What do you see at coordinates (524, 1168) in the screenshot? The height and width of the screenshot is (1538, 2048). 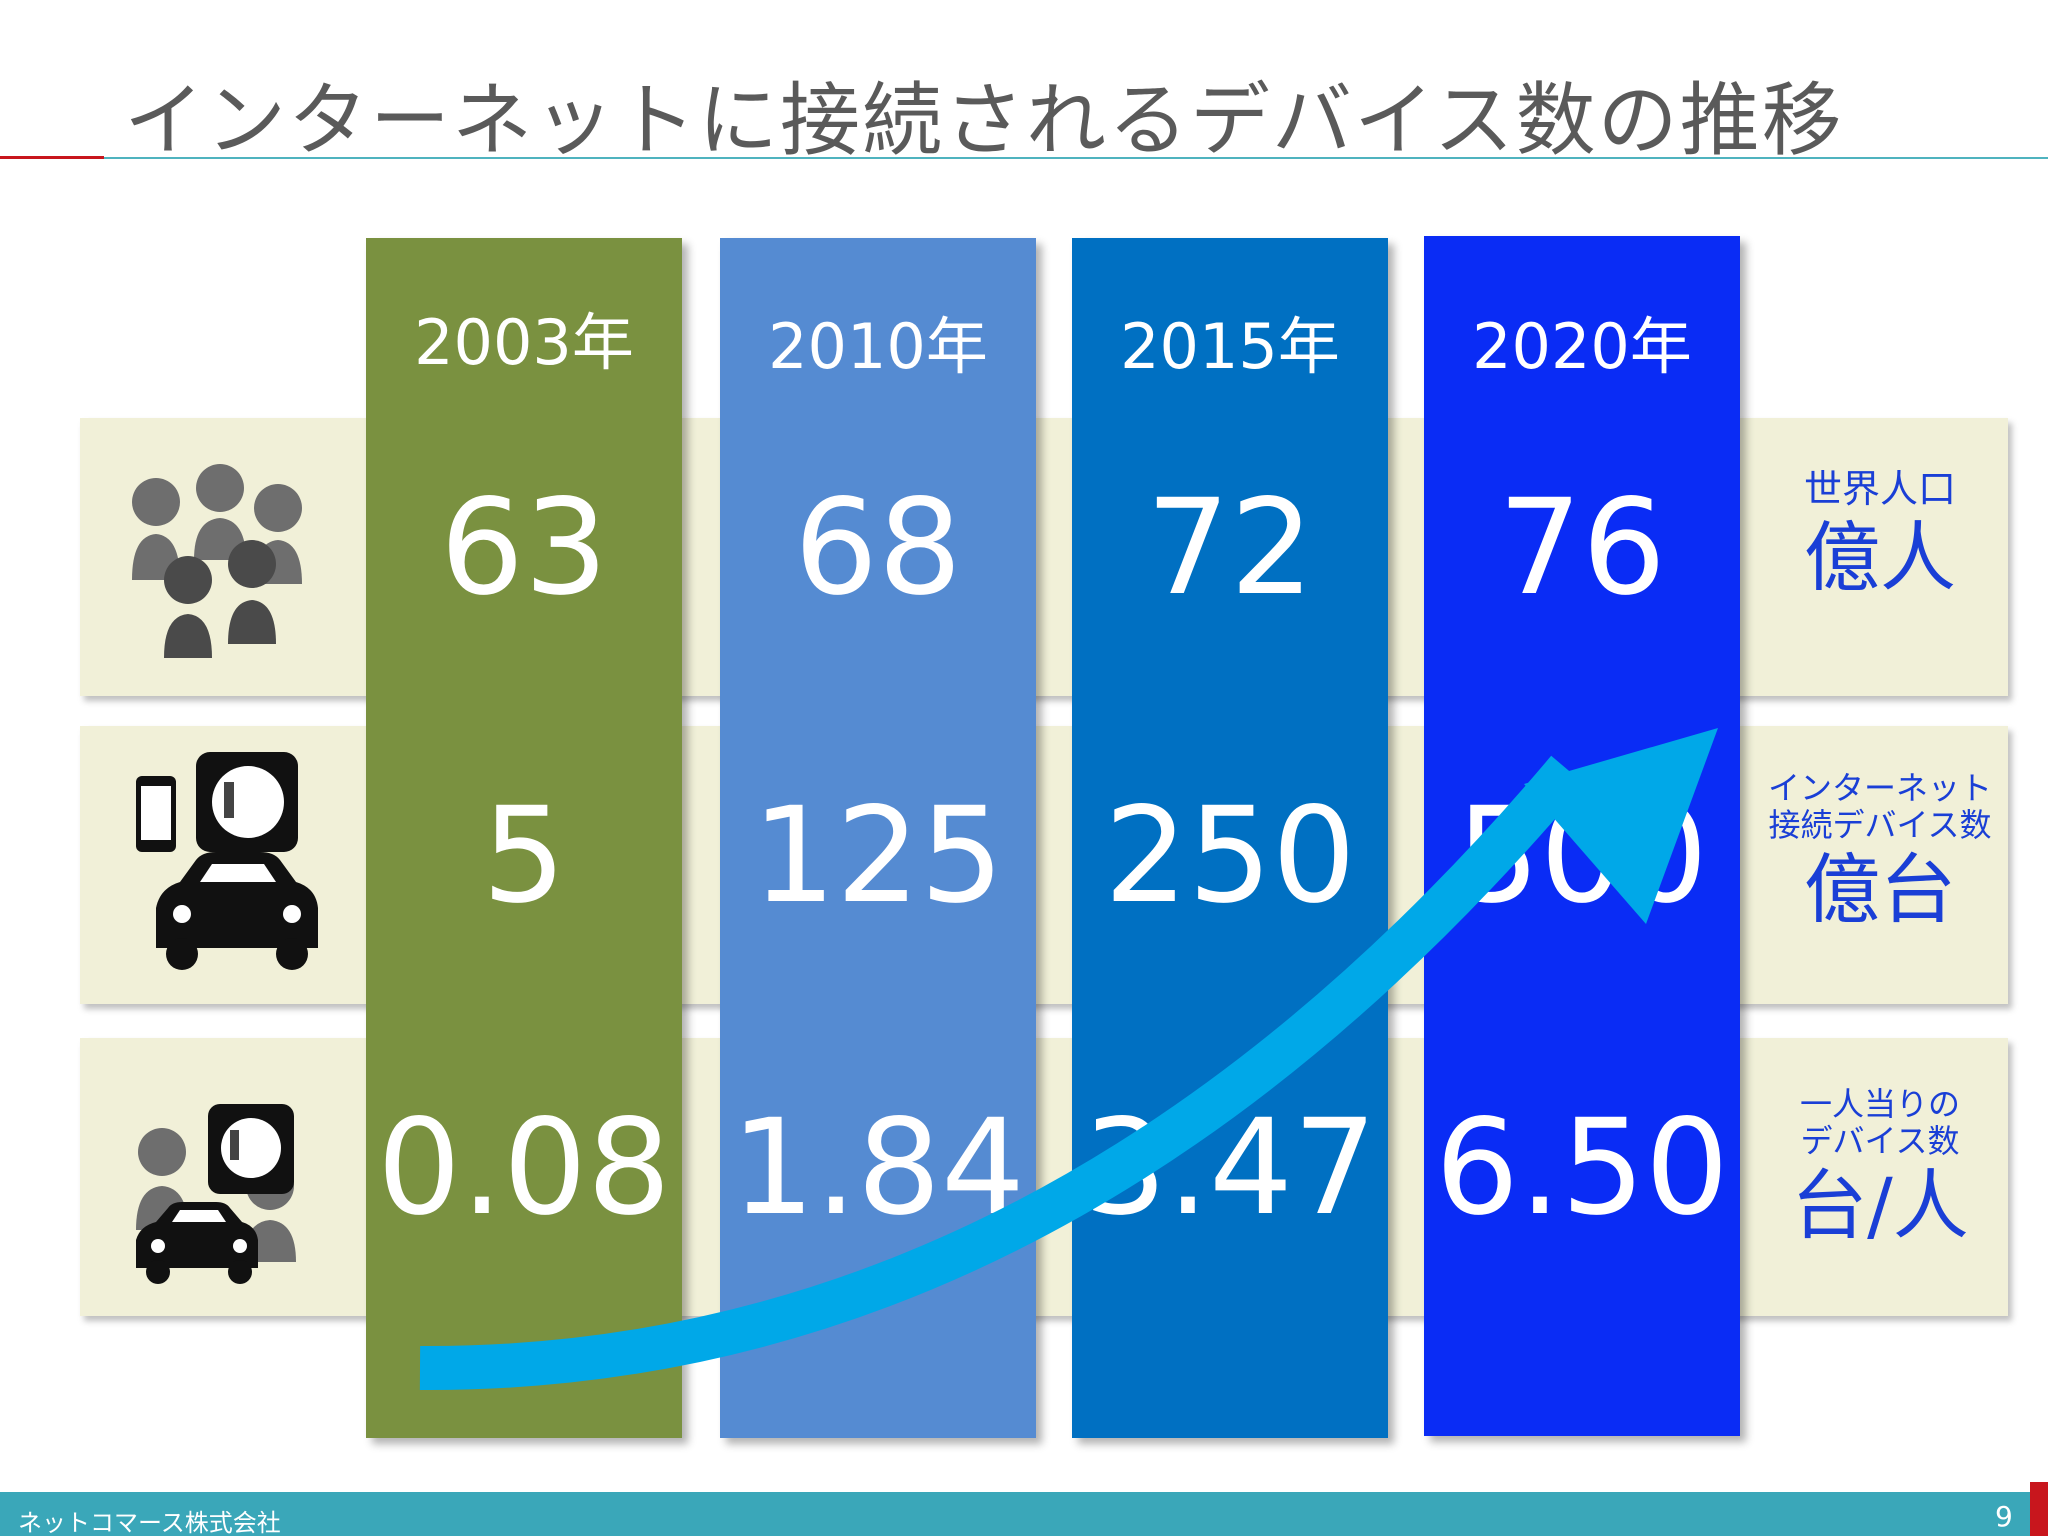 I see `per-person-value: 0.08` at bounding box center [524, 1168].